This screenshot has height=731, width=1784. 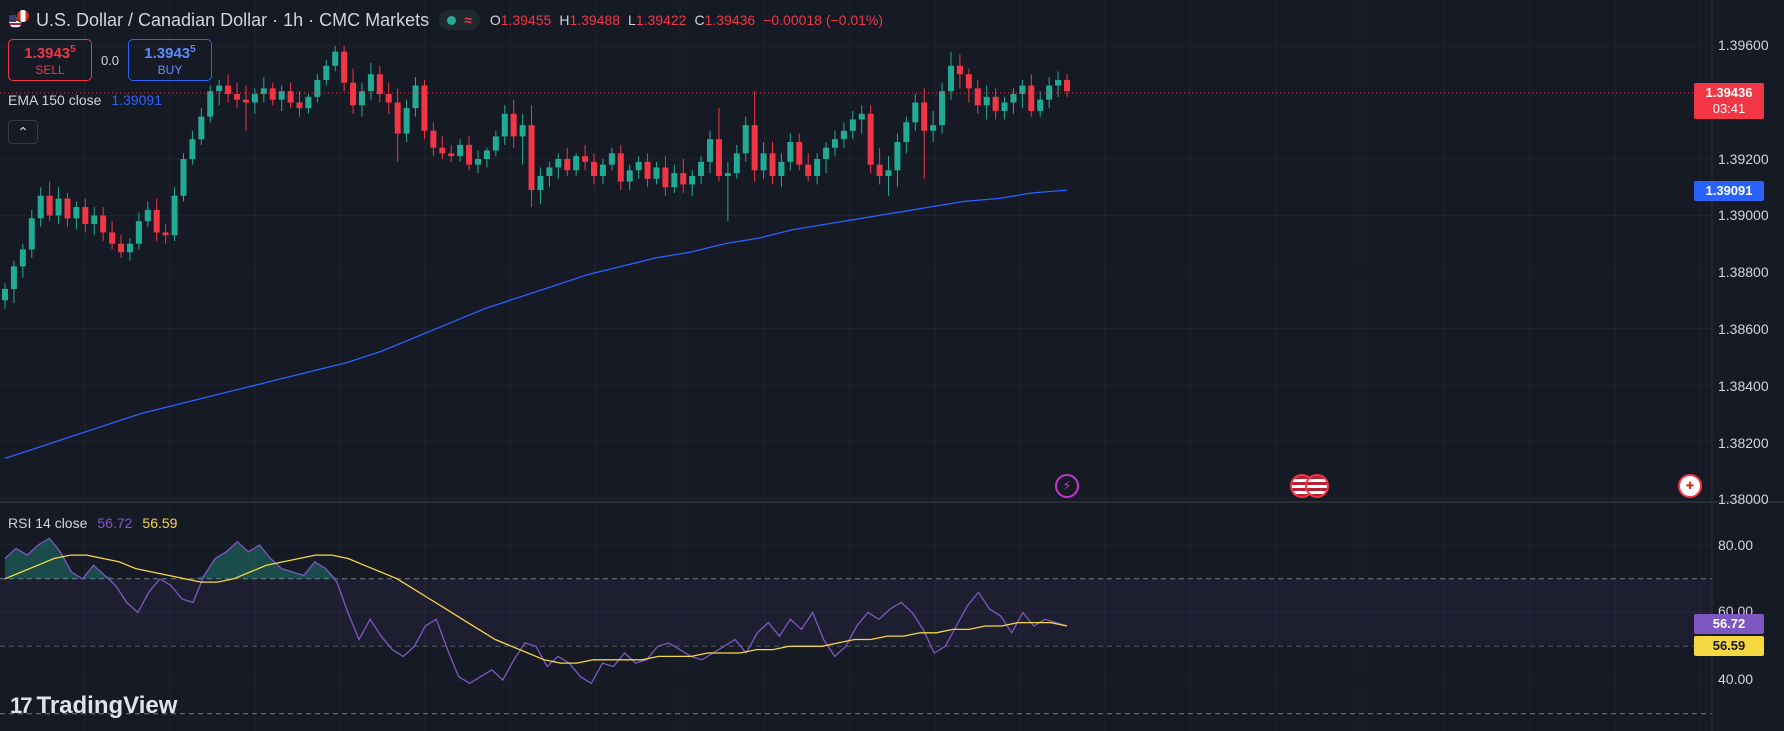 What do you see at coordinates (595, 20) in the screenshot?
I see `high-value: 1.39488` at bounding box center [595, 20].